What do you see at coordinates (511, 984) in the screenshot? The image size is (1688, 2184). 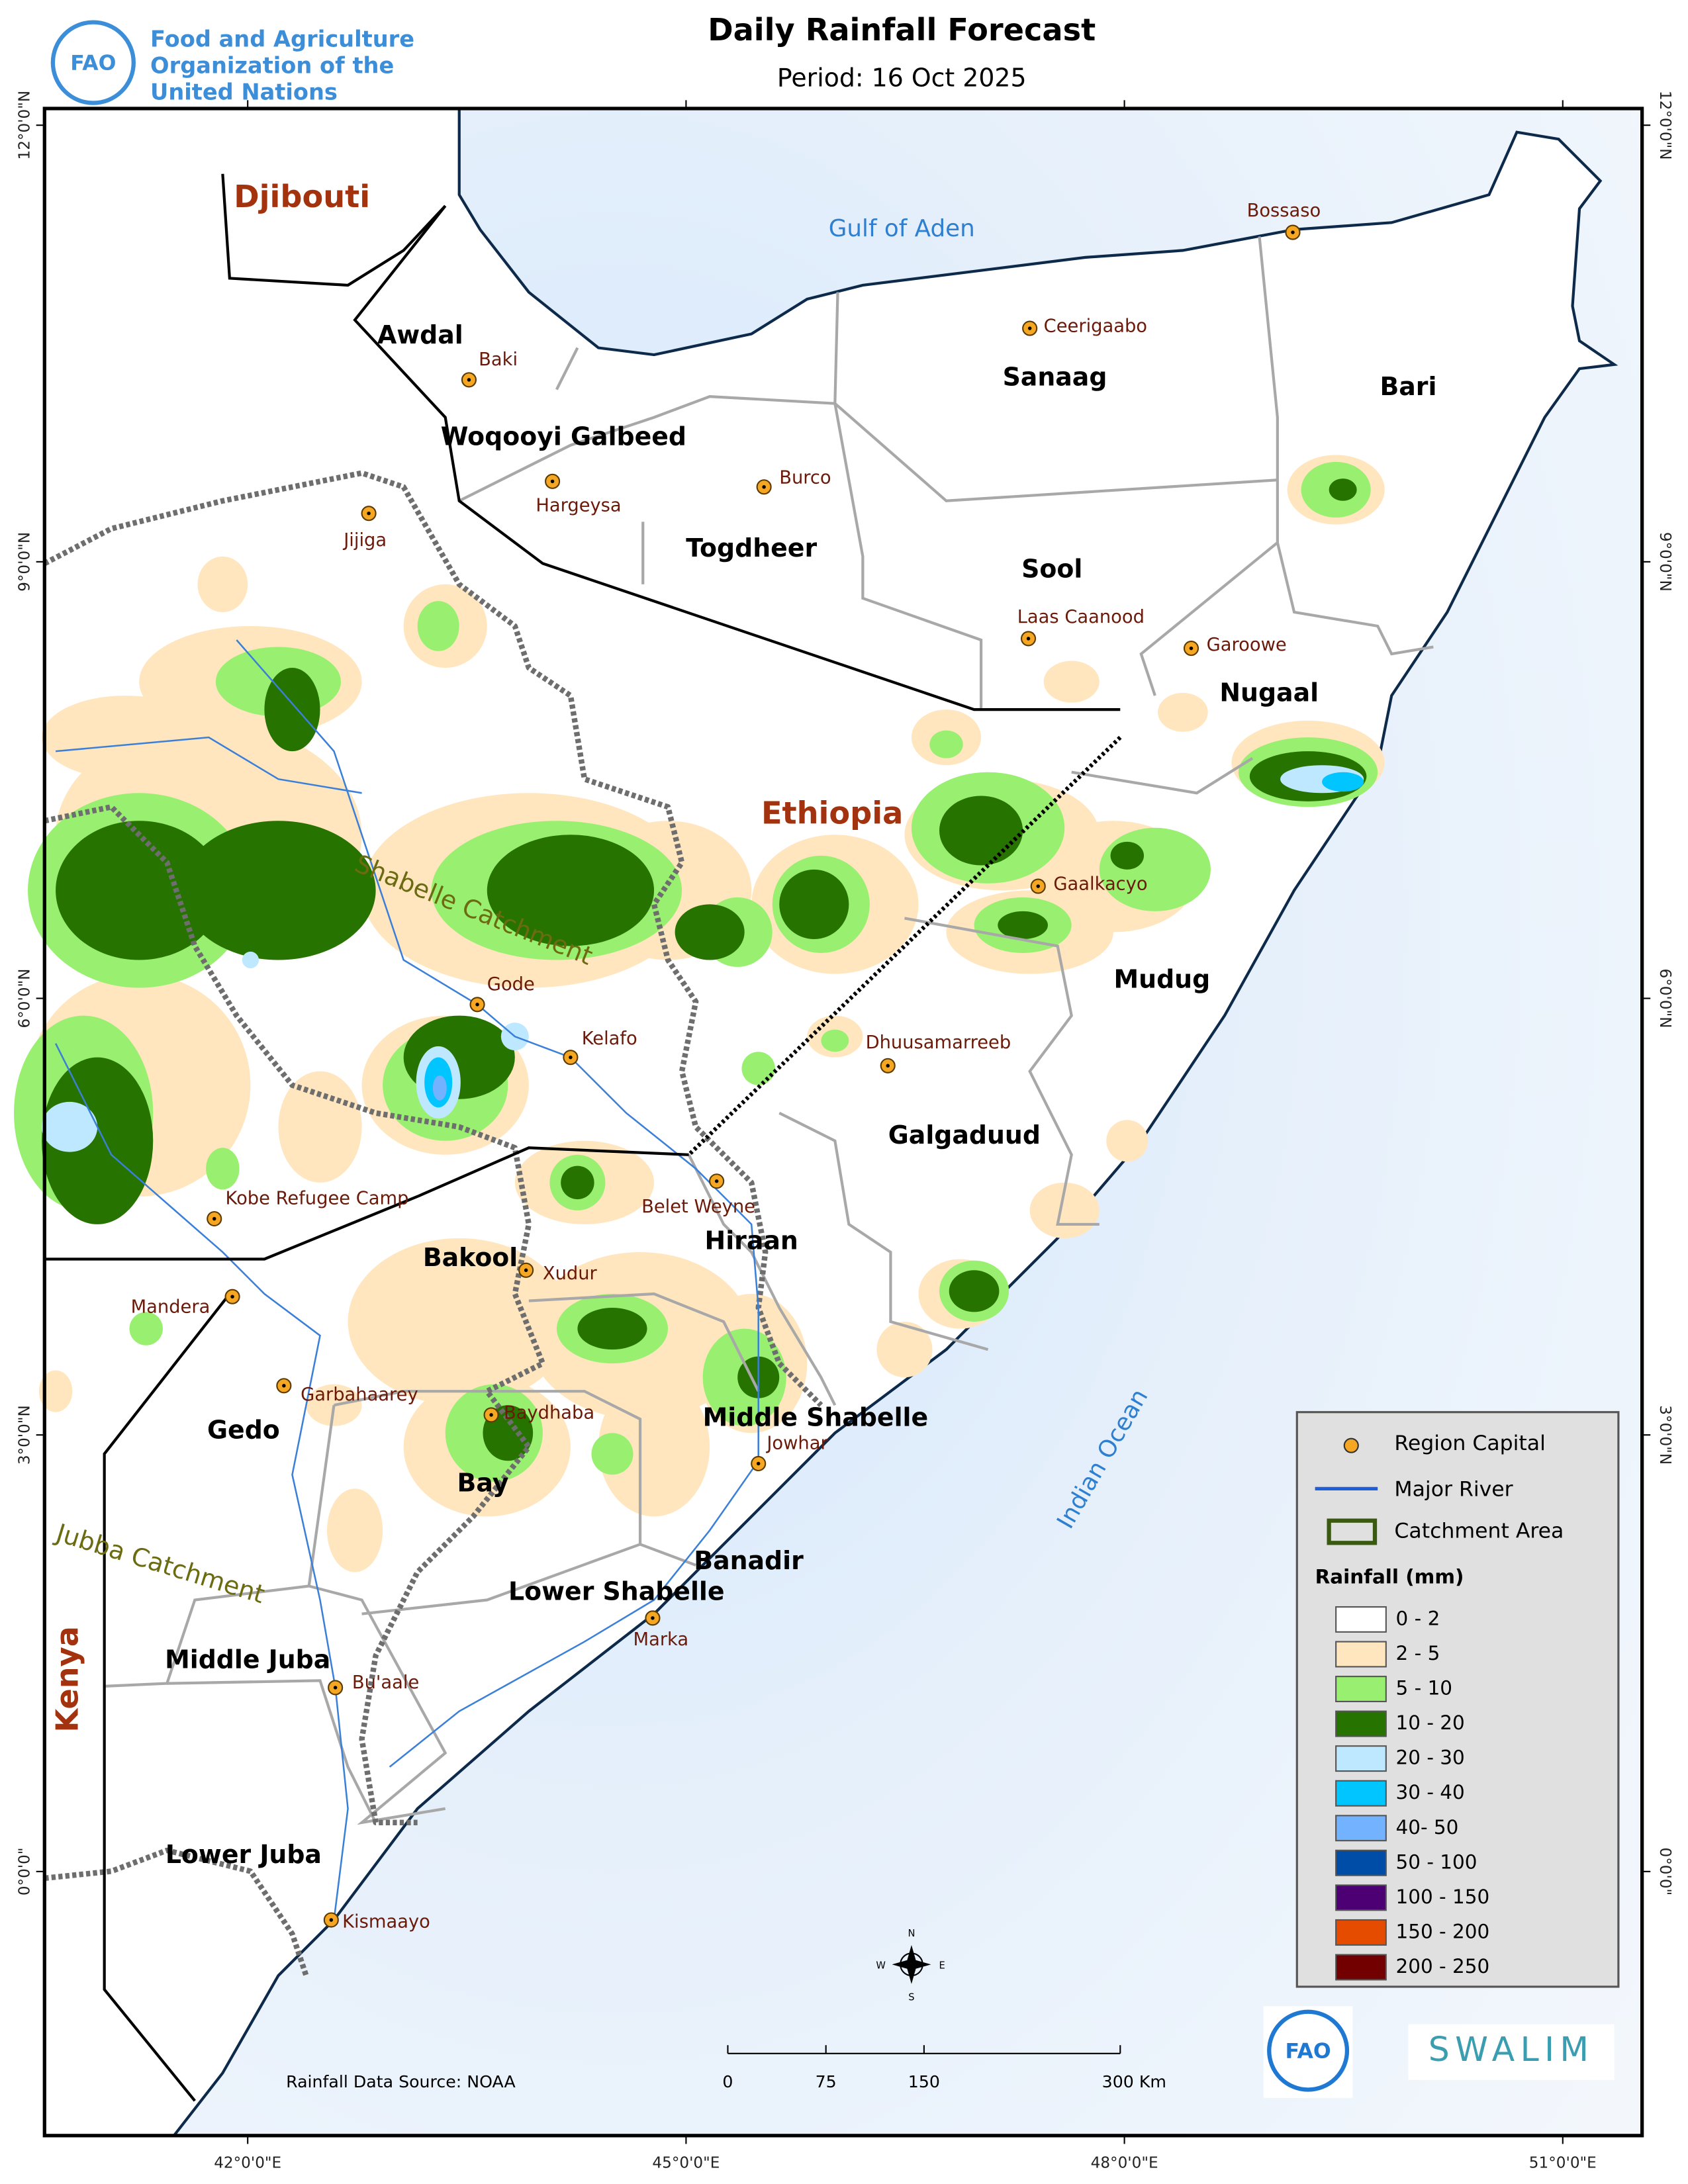 I see `place-label: Gode` at bounding box center [511, 984].